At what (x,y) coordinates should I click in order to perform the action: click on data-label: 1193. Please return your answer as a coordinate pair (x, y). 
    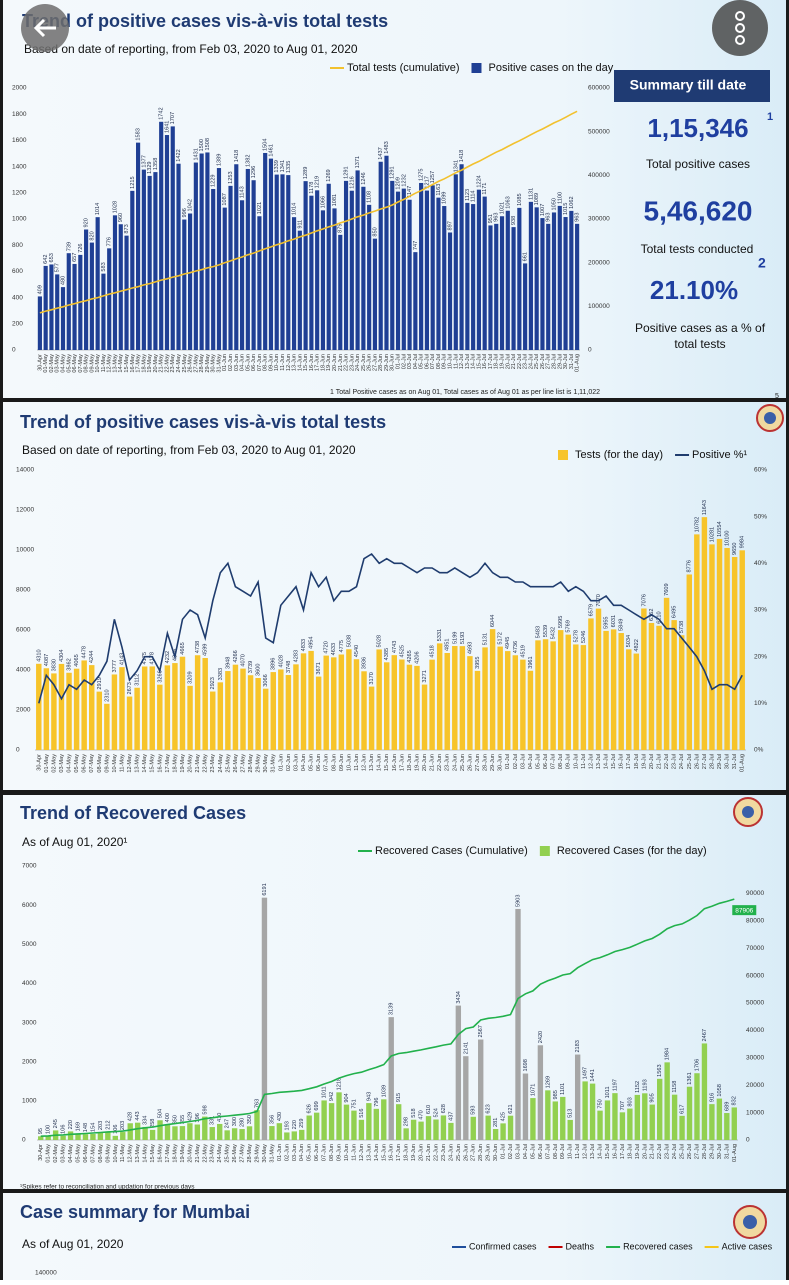
    Looking at the image, I should click on (645, 1085).